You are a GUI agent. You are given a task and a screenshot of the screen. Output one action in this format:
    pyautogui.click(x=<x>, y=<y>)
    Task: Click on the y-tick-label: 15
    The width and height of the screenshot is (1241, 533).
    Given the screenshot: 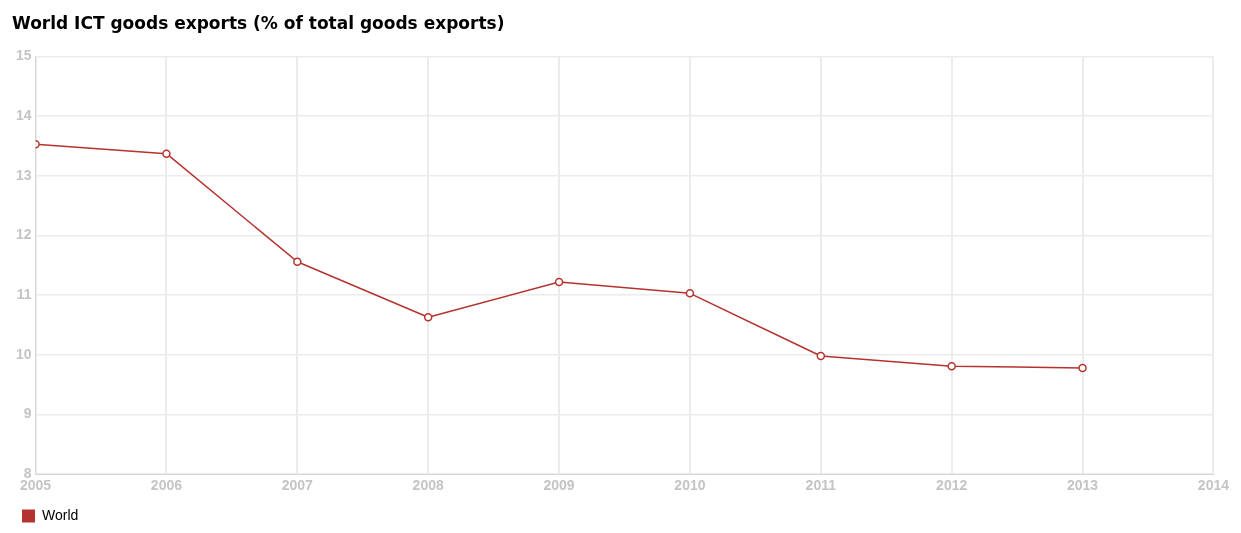 What is the action you would take?
    pyautogui.click(x=23, y=55)
    